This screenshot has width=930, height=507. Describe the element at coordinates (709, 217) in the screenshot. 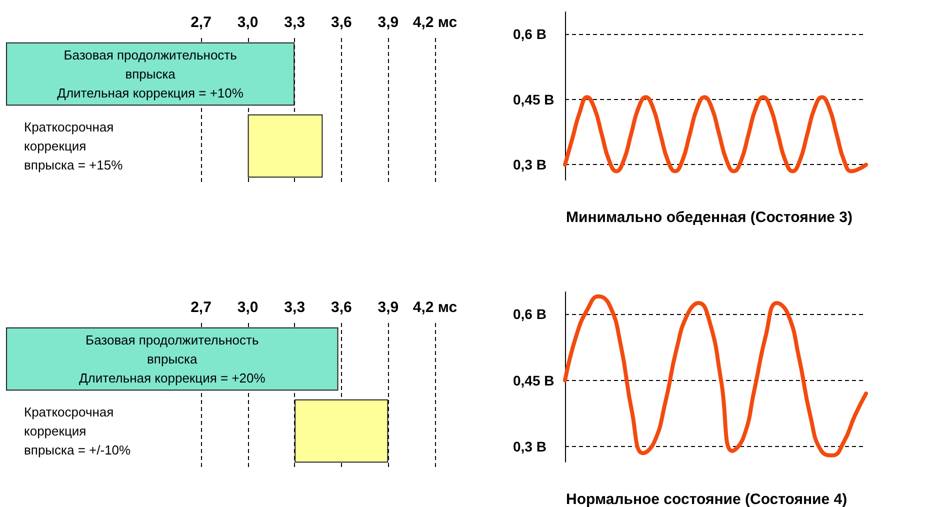

I see `x-axis-title: Минимально обеденная (Состояние 3)` at that location.